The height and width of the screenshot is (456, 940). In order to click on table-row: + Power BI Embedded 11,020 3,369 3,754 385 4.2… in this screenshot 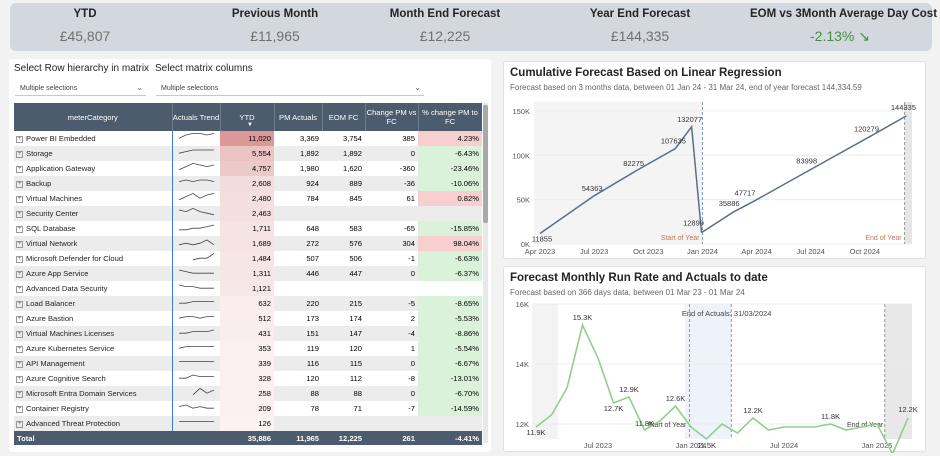, I will do `click(248, 138)`.